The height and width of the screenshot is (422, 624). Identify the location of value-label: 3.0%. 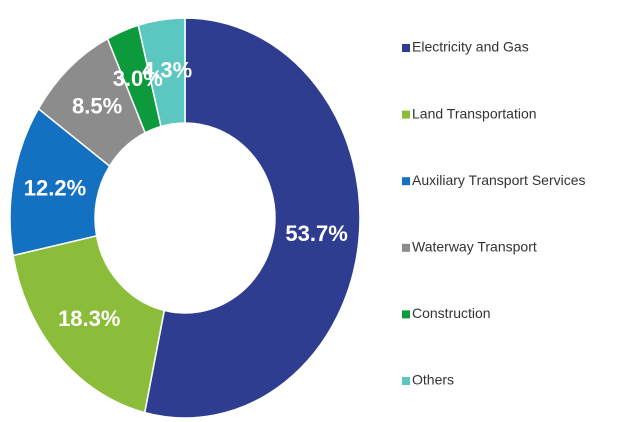
(138, 78).